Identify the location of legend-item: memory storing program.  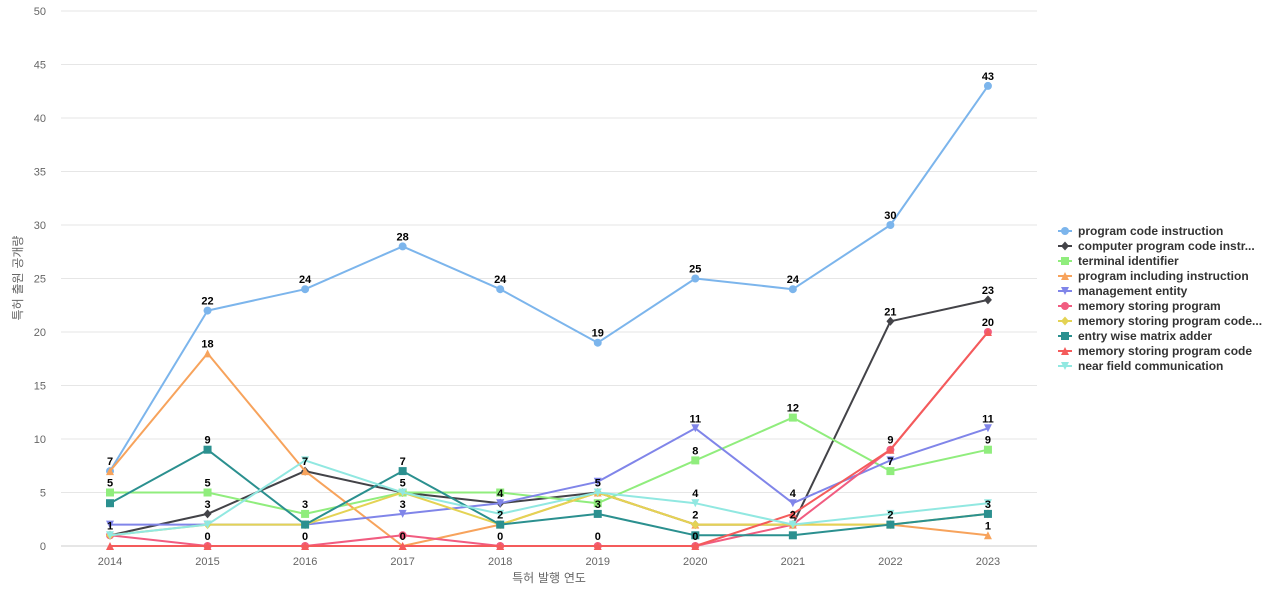
(1139, 306).